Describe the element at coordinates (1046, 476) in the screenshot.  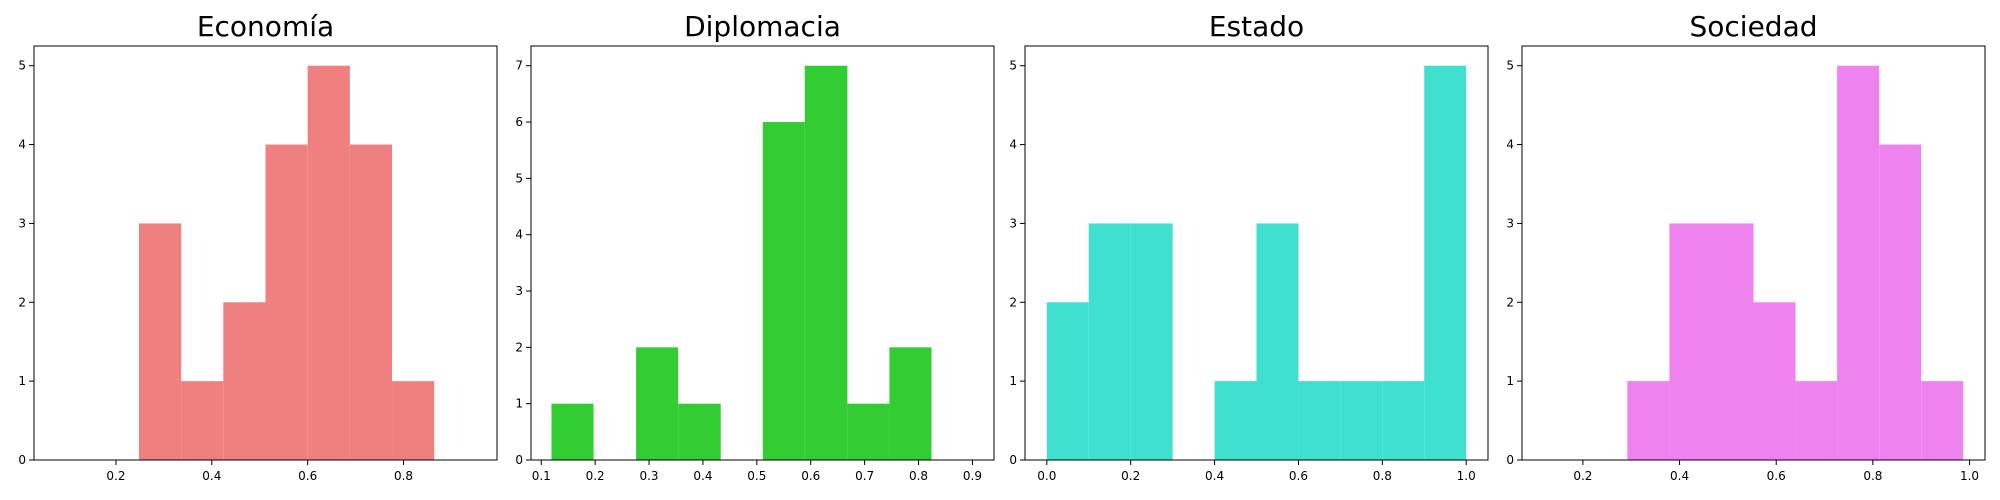
I see `x-tick-label: 0.0` at that location.